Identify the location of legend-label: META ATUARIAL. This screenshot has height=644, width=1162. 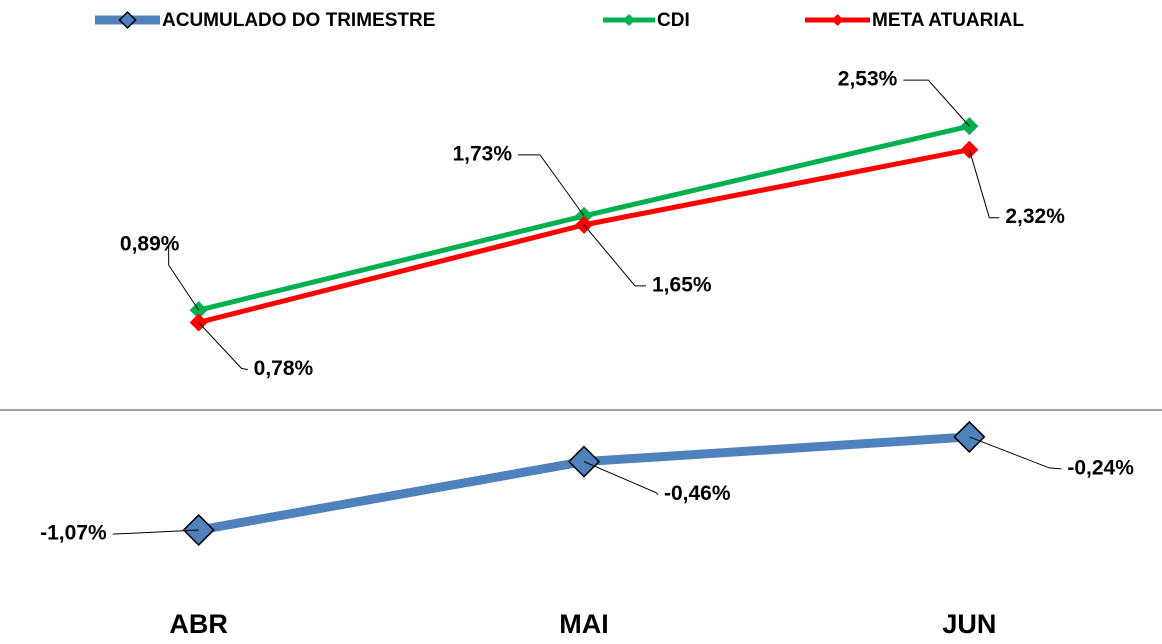
(948, 20).